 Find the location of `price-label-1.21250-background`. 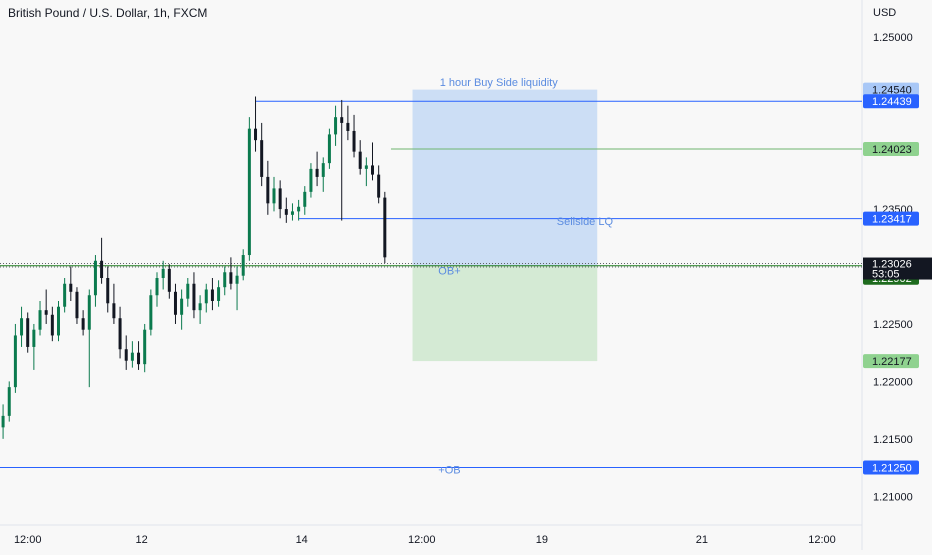

price-label-1.21250-background is located at coordinates (891, 467).